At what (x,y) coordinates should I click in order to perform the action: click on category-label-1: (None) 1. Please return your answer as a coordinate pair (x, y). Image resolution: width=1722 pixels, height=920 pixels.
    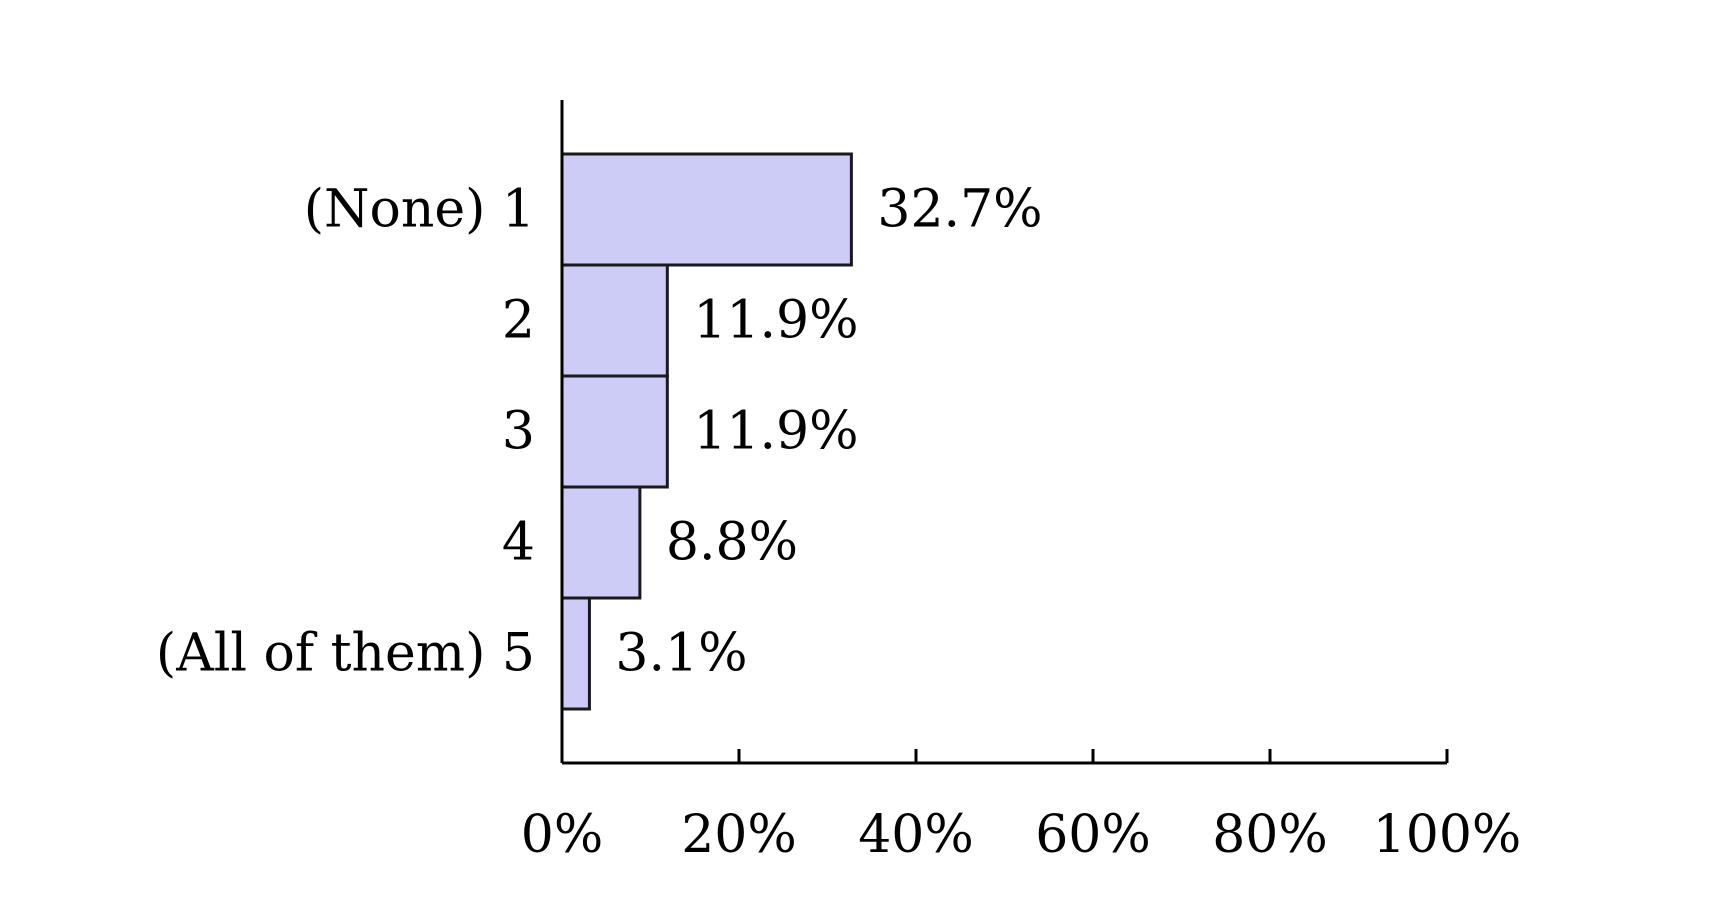
    Looking at the image, I should click on (419, 210).